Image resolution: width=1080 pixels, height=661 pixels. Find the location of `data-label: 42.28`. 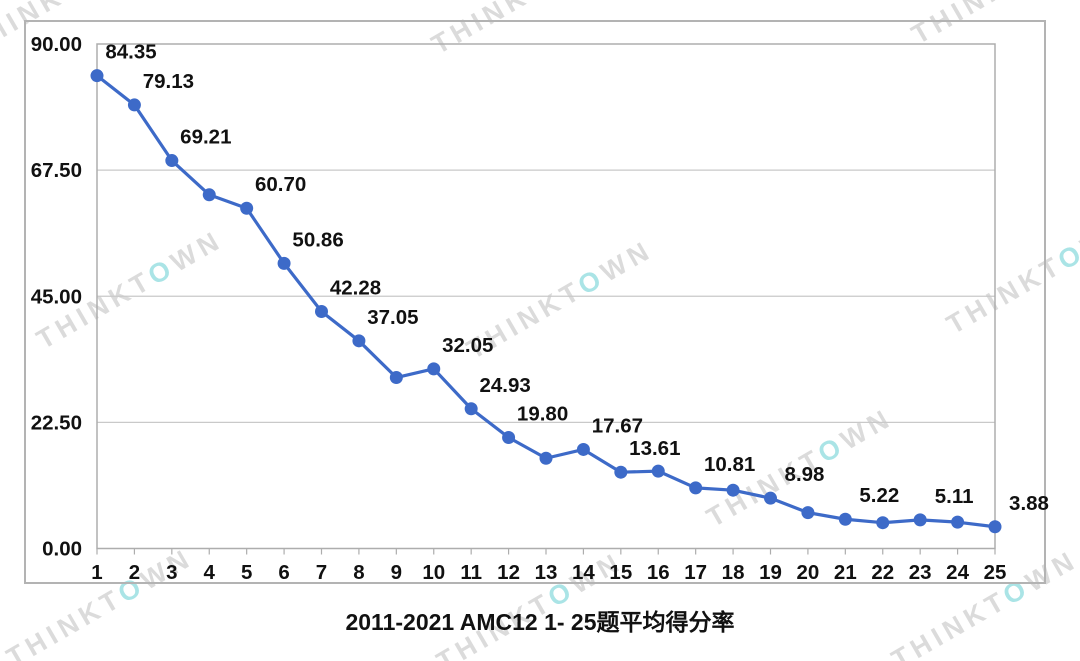

data-label: 42.28 is located at coordinates (355, 287).